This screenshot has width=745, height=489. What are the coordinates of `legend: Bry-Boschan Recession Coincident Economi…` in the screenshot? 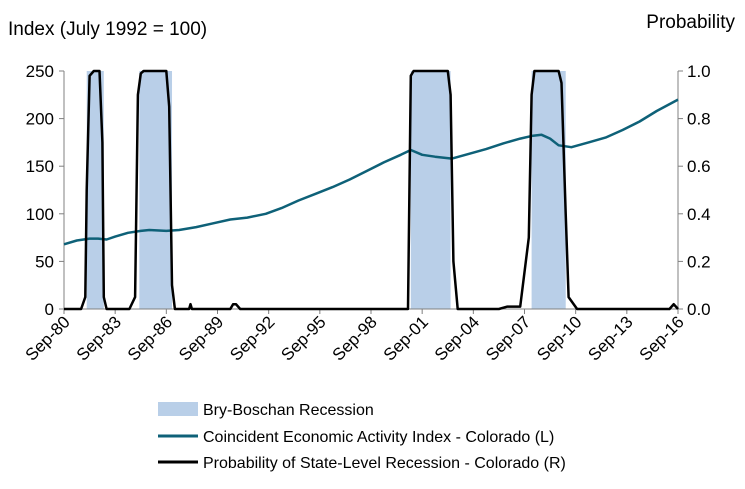 It's located at (362, 437).